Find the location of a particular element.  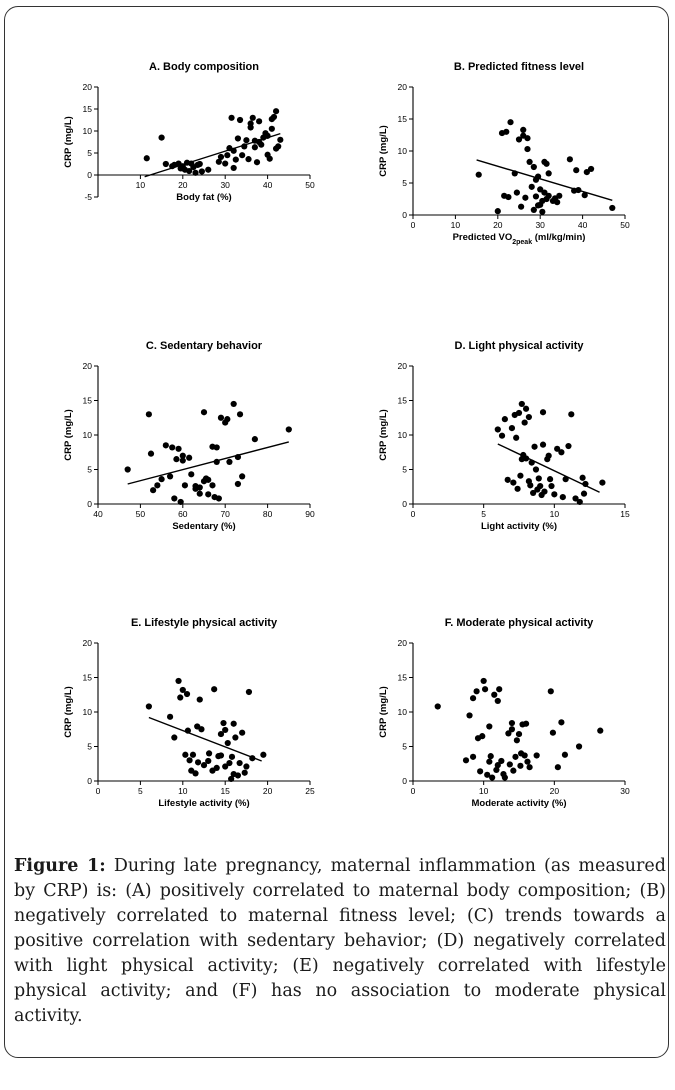

chart-title: C. Sedentary behavior is located at coordinates (204, 346).